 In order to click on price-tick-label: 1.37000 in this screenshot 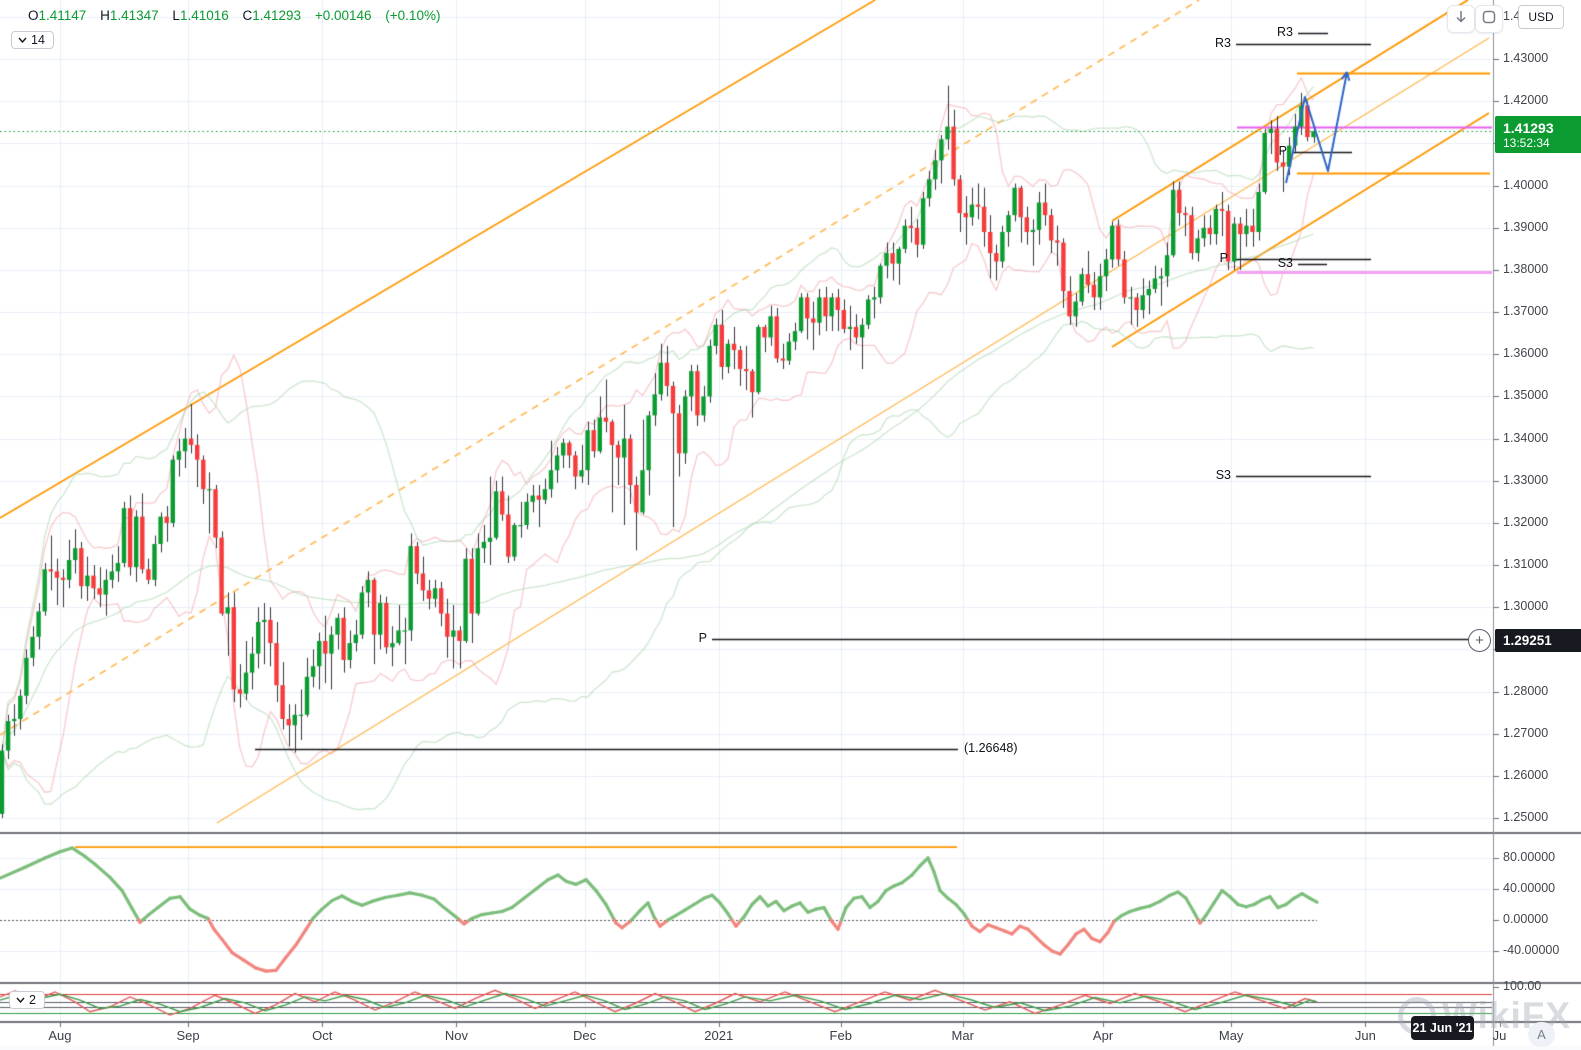, I will do `click(1526, 311)`.